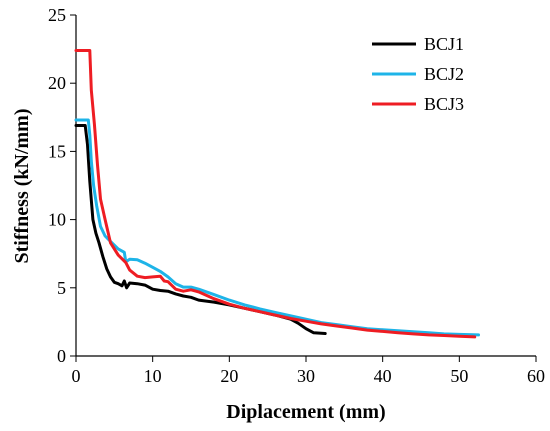 This screenshot has height=431, width=550. What do you see at coordinates (306, 376) in the screenshot?
I see `x-tick-label: 30` at bounding box center [306, 376].